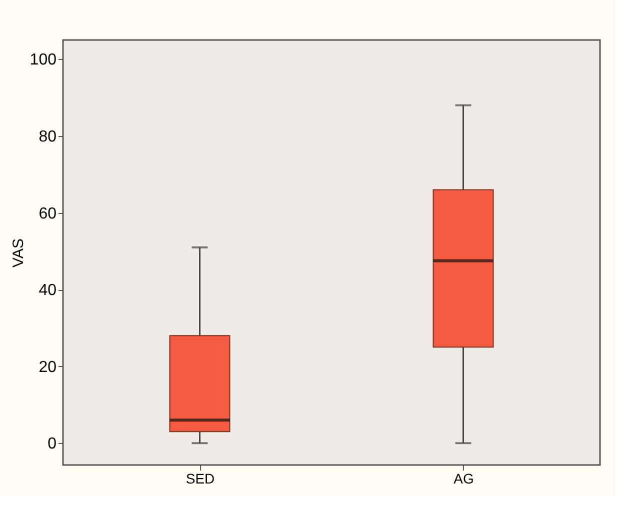  What do you see at coordinates (47, 137) in the screenshot?
I see `y-tick-label: 80` at bounding box center [47, 137].